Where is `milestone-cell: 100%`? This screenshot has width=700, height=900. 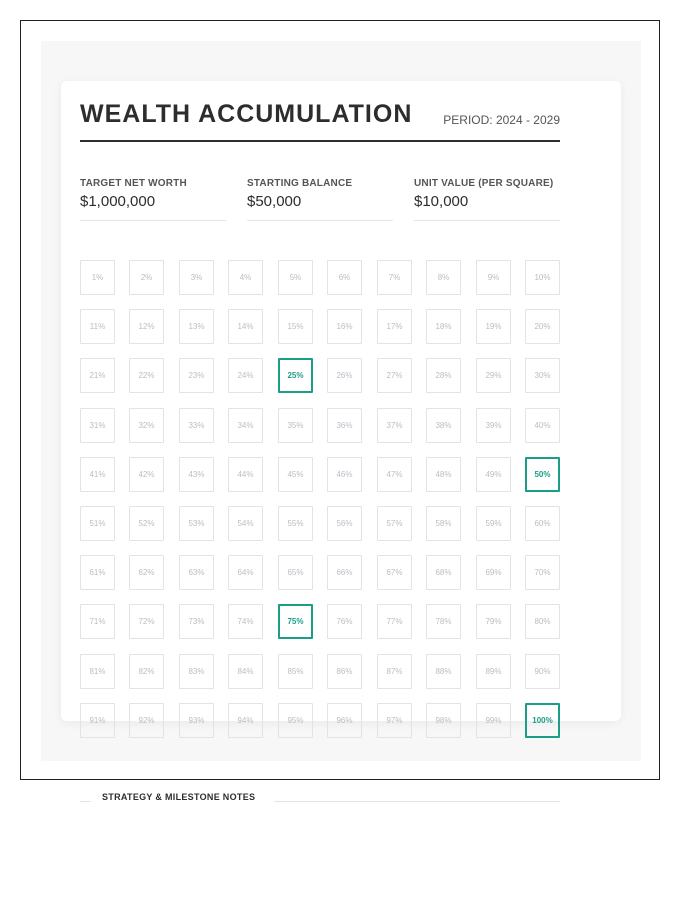
milestone-cell: 100% is located at coordinates (542, 720).